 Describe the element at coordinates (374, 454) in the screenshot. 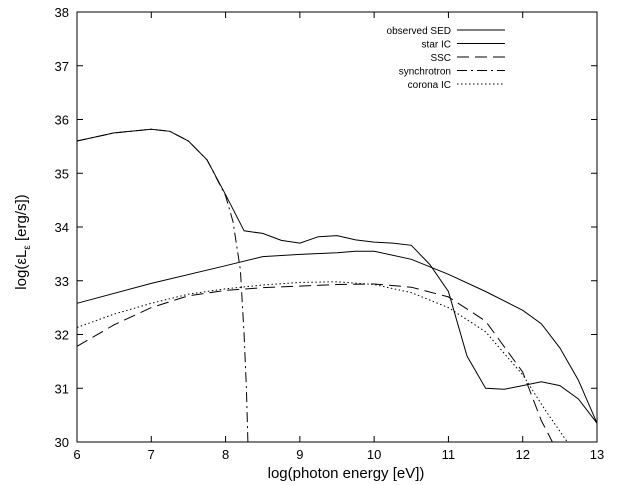

I see `x-tick-label: 10` at that location.